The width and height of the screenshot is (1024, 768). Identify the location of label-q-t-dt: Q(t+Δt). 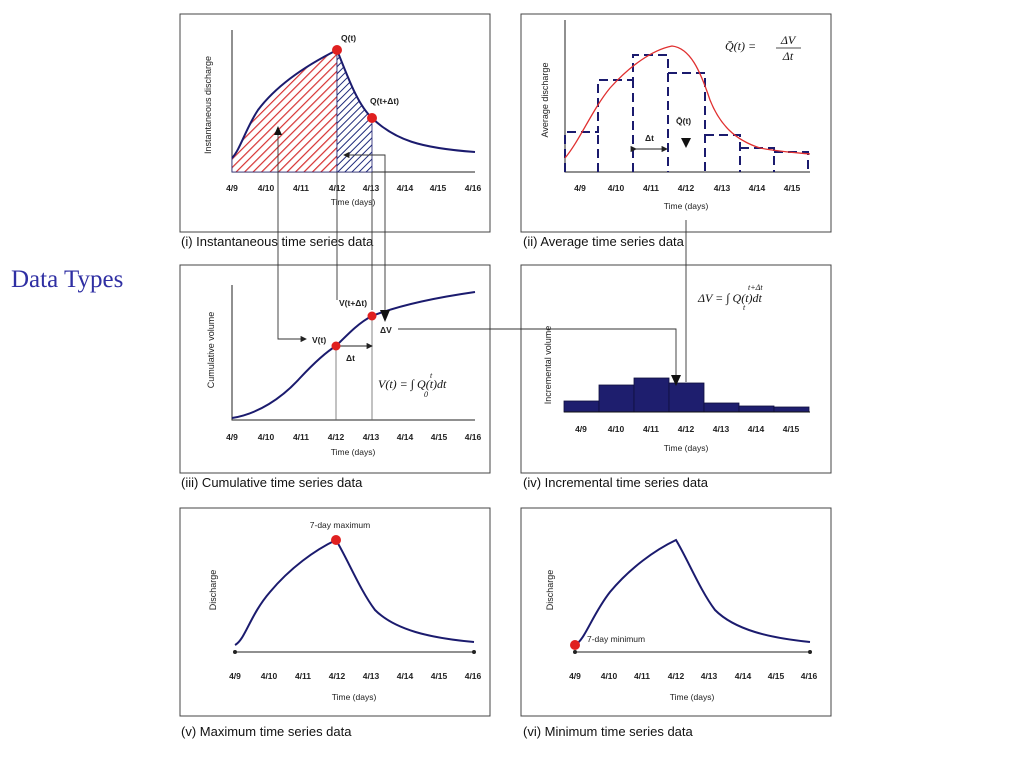
(384, 101).